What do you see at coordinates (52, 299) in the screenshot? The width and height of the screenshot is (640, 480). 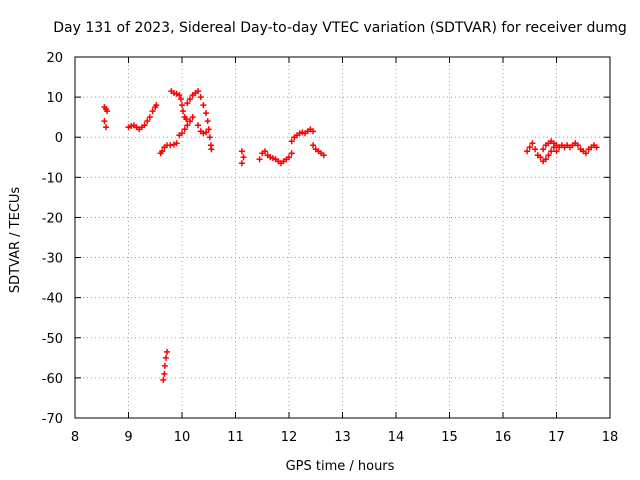 I see `y-tick-label: -40` at bounding box center [52, 299].